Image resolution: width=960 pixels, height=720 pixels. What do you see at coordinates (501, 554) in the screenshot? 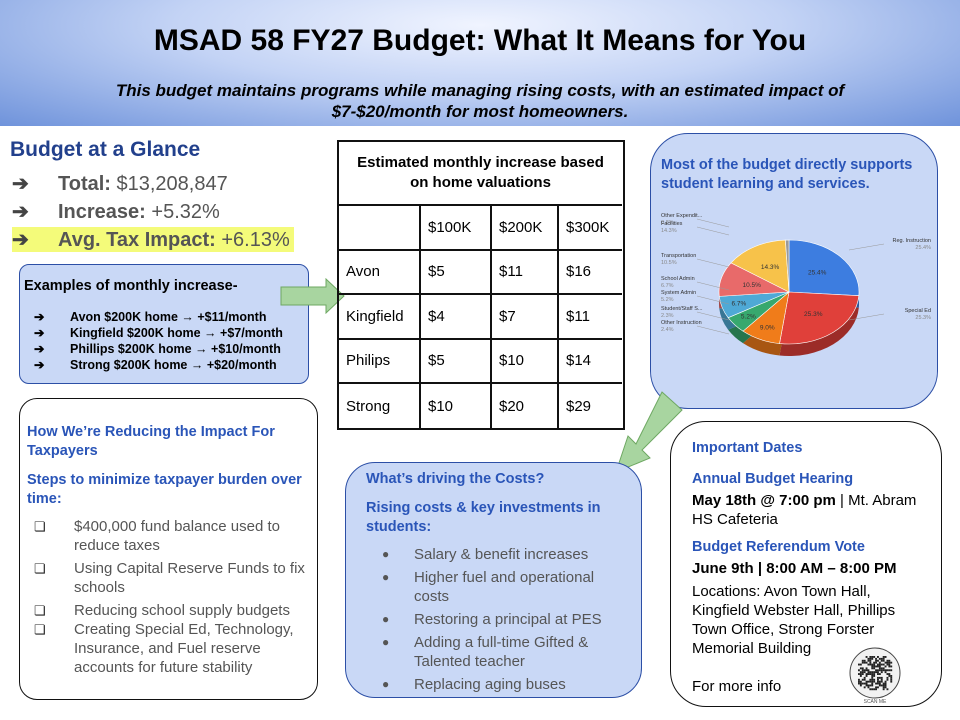
I see `list-item-text: Salary & benefit increases` at bounding box center [501, 554].